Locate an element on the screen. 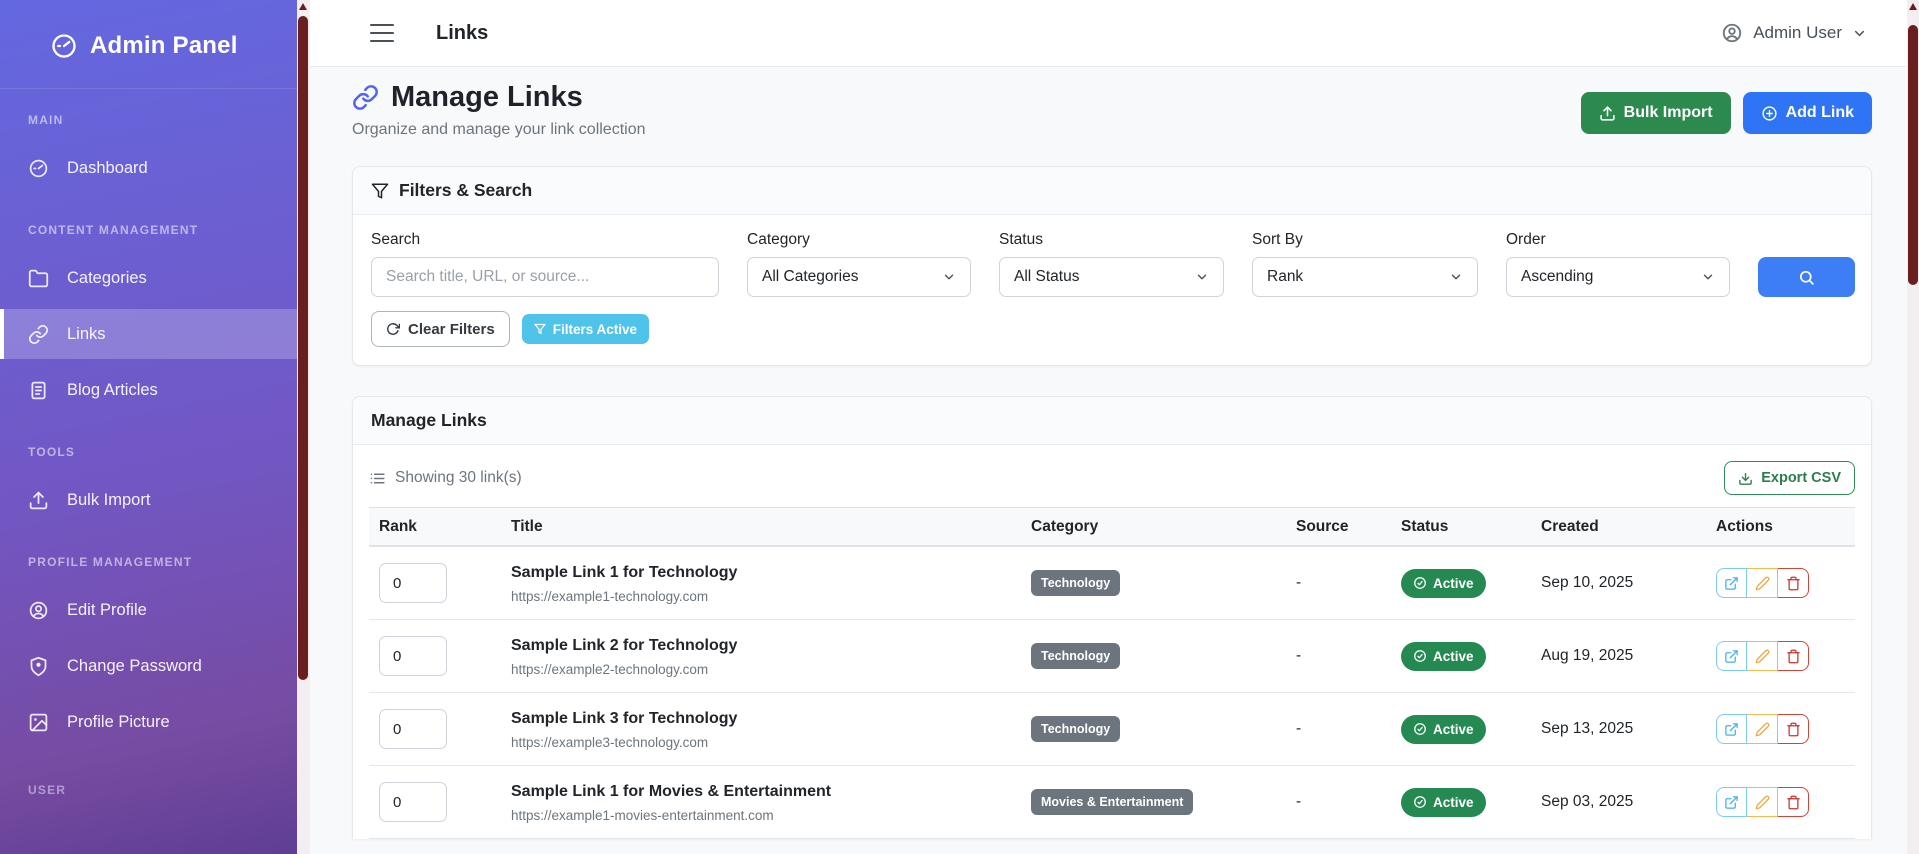 This screenshot has height=854, width=1919. column-header-rank: Rank is located at coordinates (398, 526).